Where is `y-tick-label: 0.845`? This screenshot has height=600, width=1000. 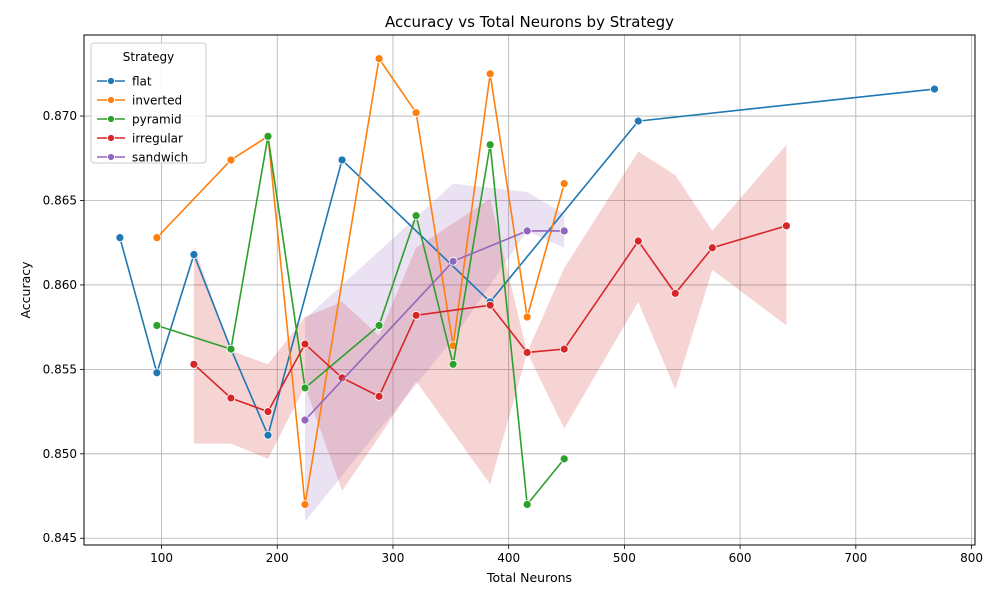 y-tick-label: 0.845 is located at coordinates (60, 538).